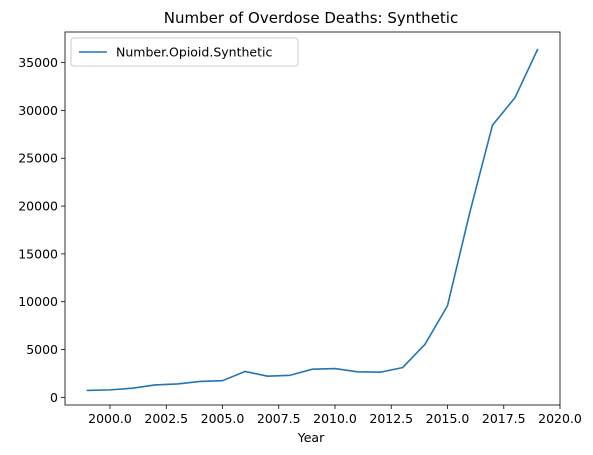  Describe the element at coordinates (391, 418) in the screenshot. I see `x-tick-label: 2012.5` at that location.